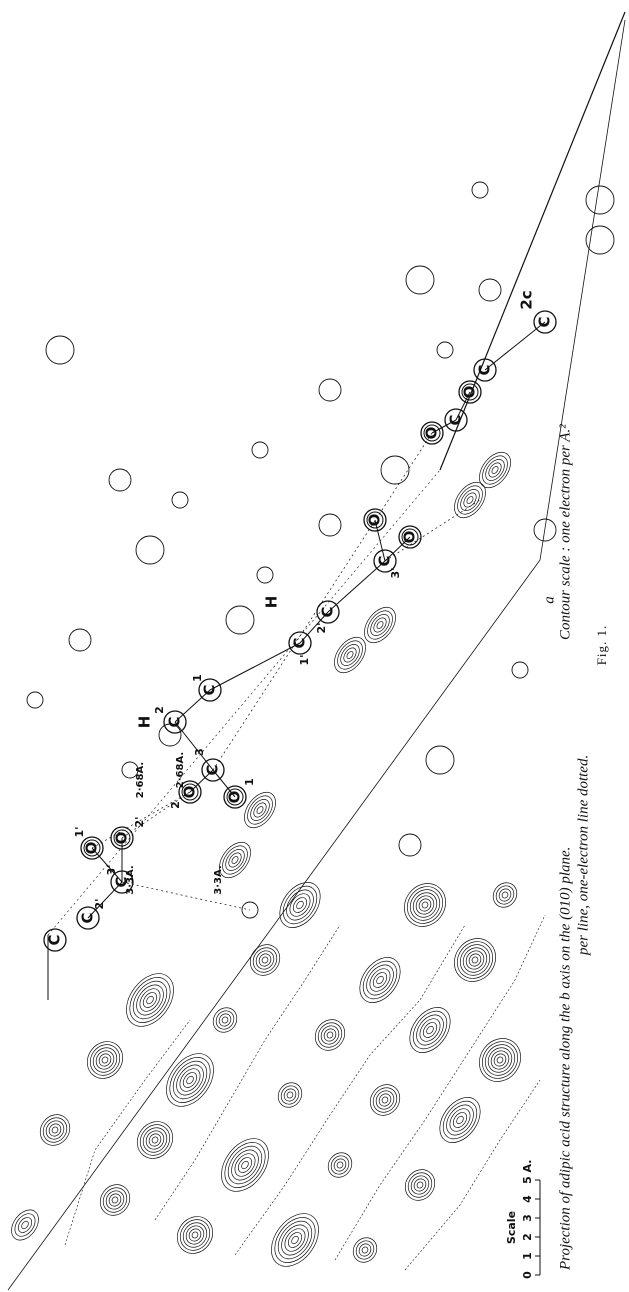 The image size is (629, 1292). I want to click on scale-tick-label: 5, so click(527, 1180).